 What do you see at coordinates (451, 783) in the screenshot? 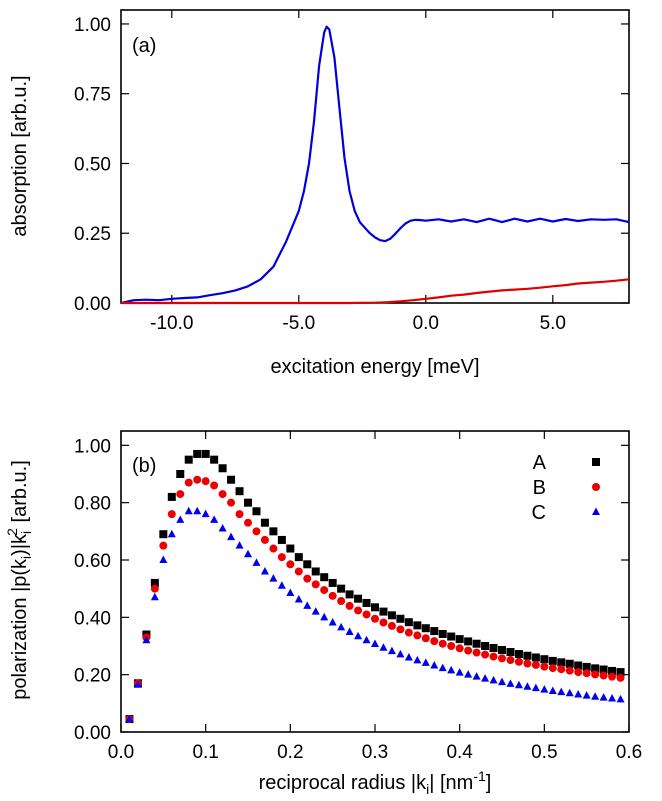
I see `x-label-mid: | [nm` at bounding box center [451, 783].